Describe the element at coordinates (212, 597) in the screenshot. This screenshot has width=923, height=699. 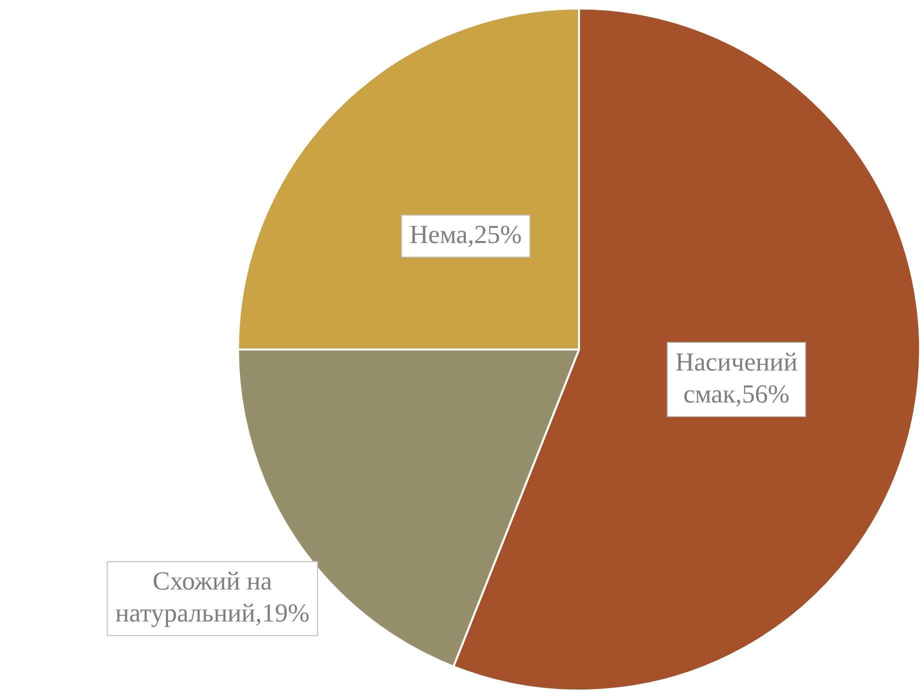
I see `slice-label: Схожий на натуральний,19%` at that location.